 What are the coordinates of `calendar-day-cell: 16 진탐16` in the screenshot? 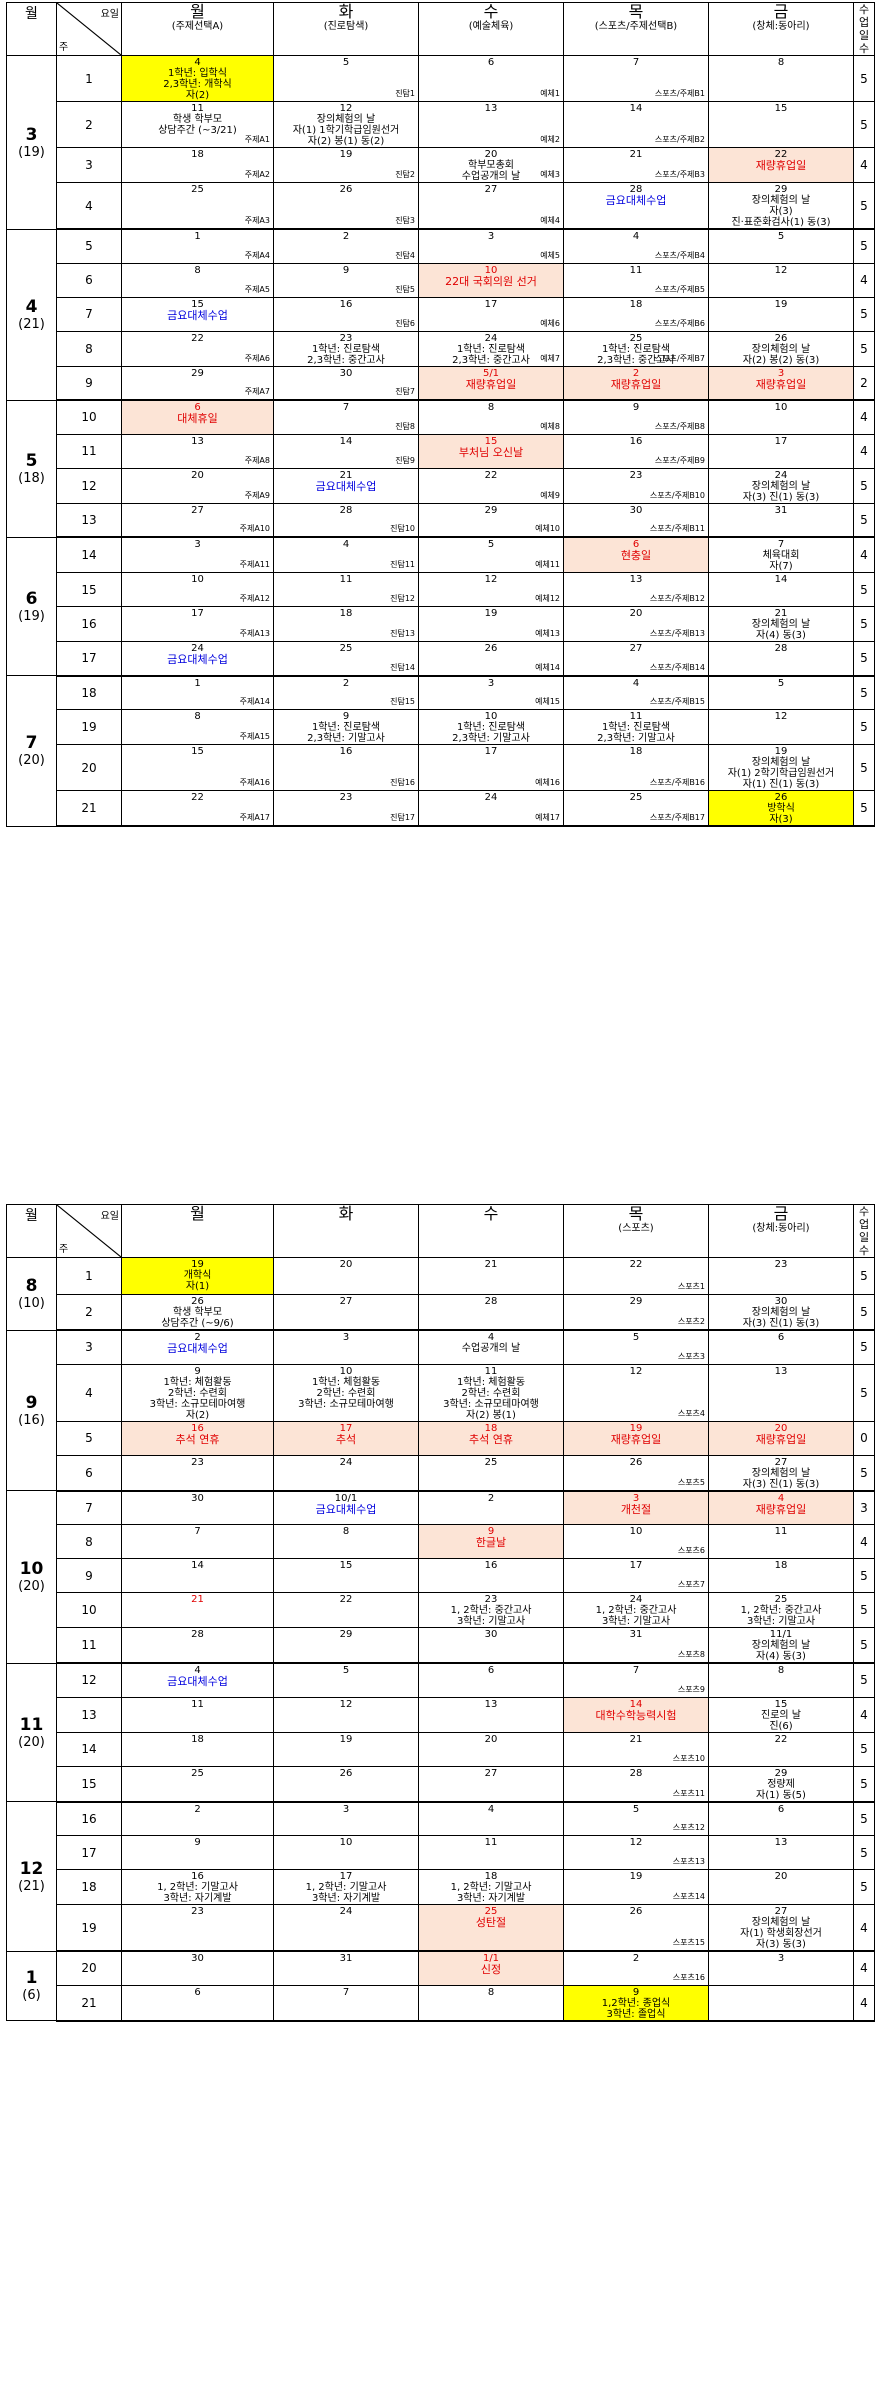 It's located at (346, 767).